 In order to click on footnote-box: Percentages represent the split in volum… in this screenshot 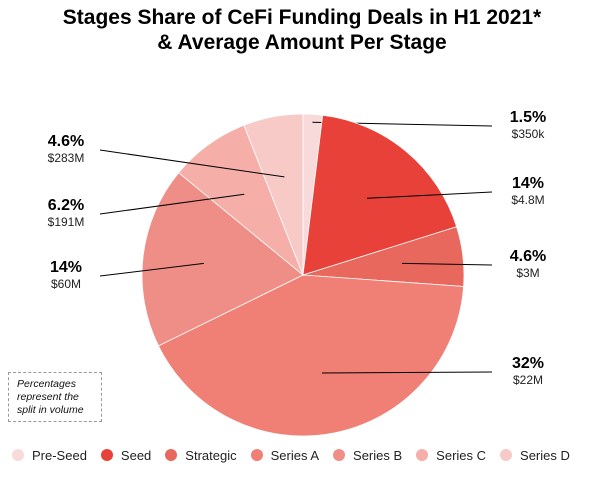, I will do `click(55, 397)`.